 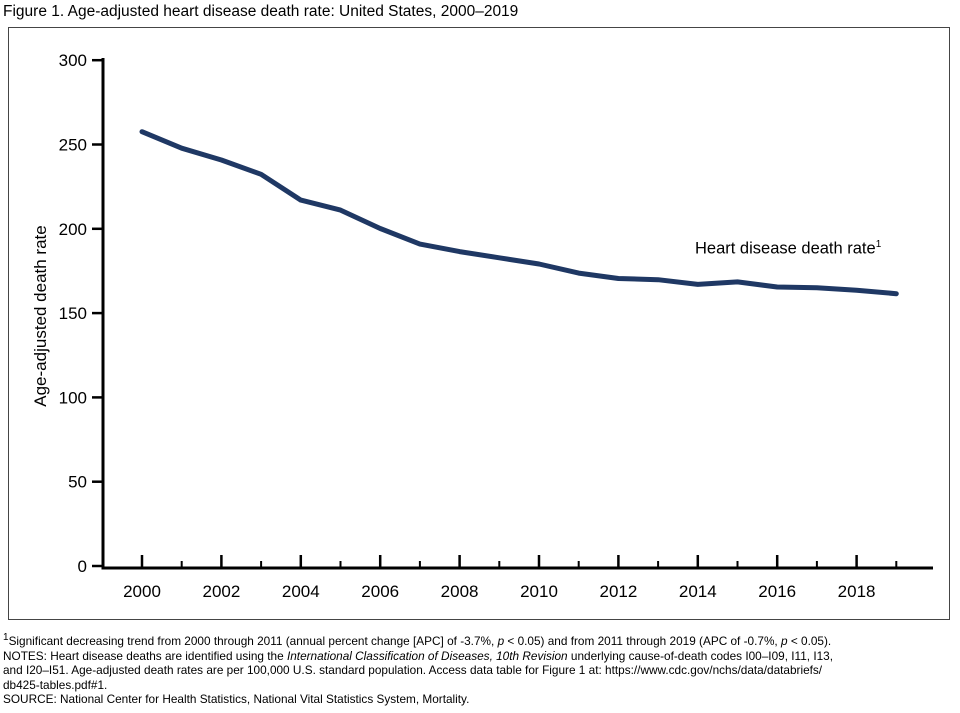 I want to click on footnote-notes-line3: db425-tables.pdf#1., so click(x=55, y=684).